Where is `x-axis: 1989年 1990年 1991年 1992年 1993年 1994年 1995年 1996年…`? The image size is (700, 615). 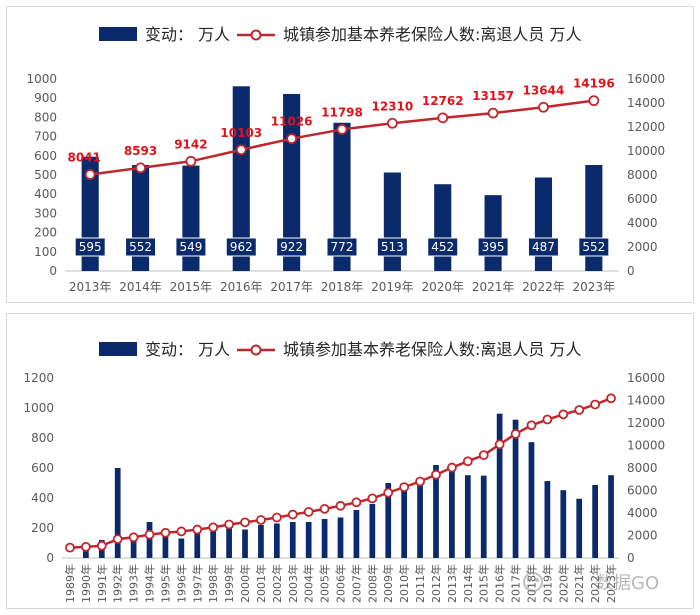
x-axis: 1989年 1990年 1991年 1992年 1993年 1994年 1995年 1996年… is located at coordinates (340, 583).